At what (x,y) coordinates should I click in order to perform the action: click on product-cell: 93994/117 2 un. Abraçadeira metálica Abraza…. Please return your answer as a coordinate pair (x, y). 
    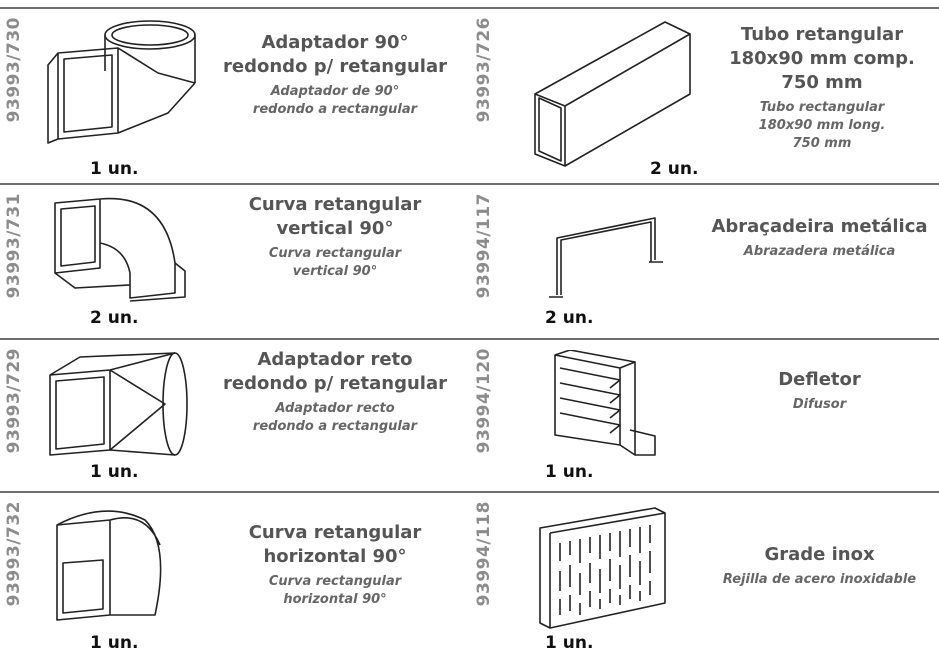
    Looking at the image, I should click on (704, 261).